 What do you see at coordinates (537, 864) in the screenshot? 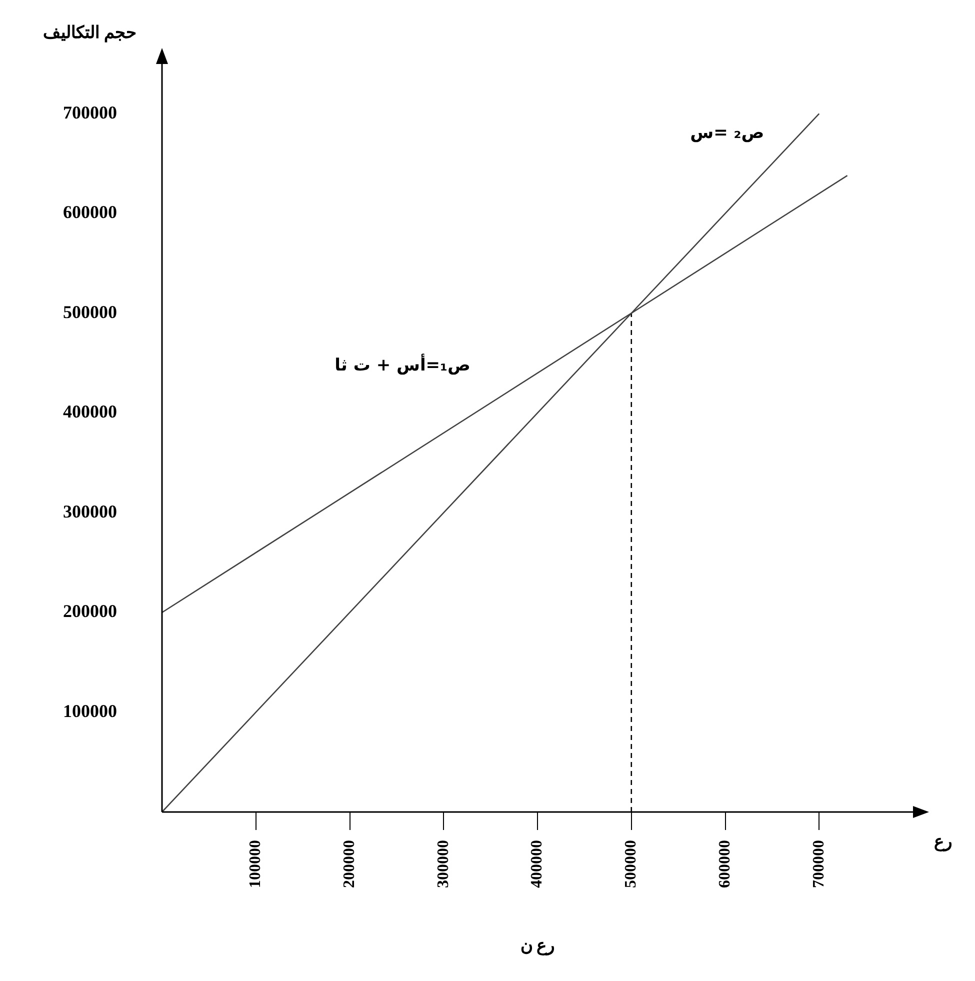
I see `x-tick-label: 400000` at bounding box center [537, 864].